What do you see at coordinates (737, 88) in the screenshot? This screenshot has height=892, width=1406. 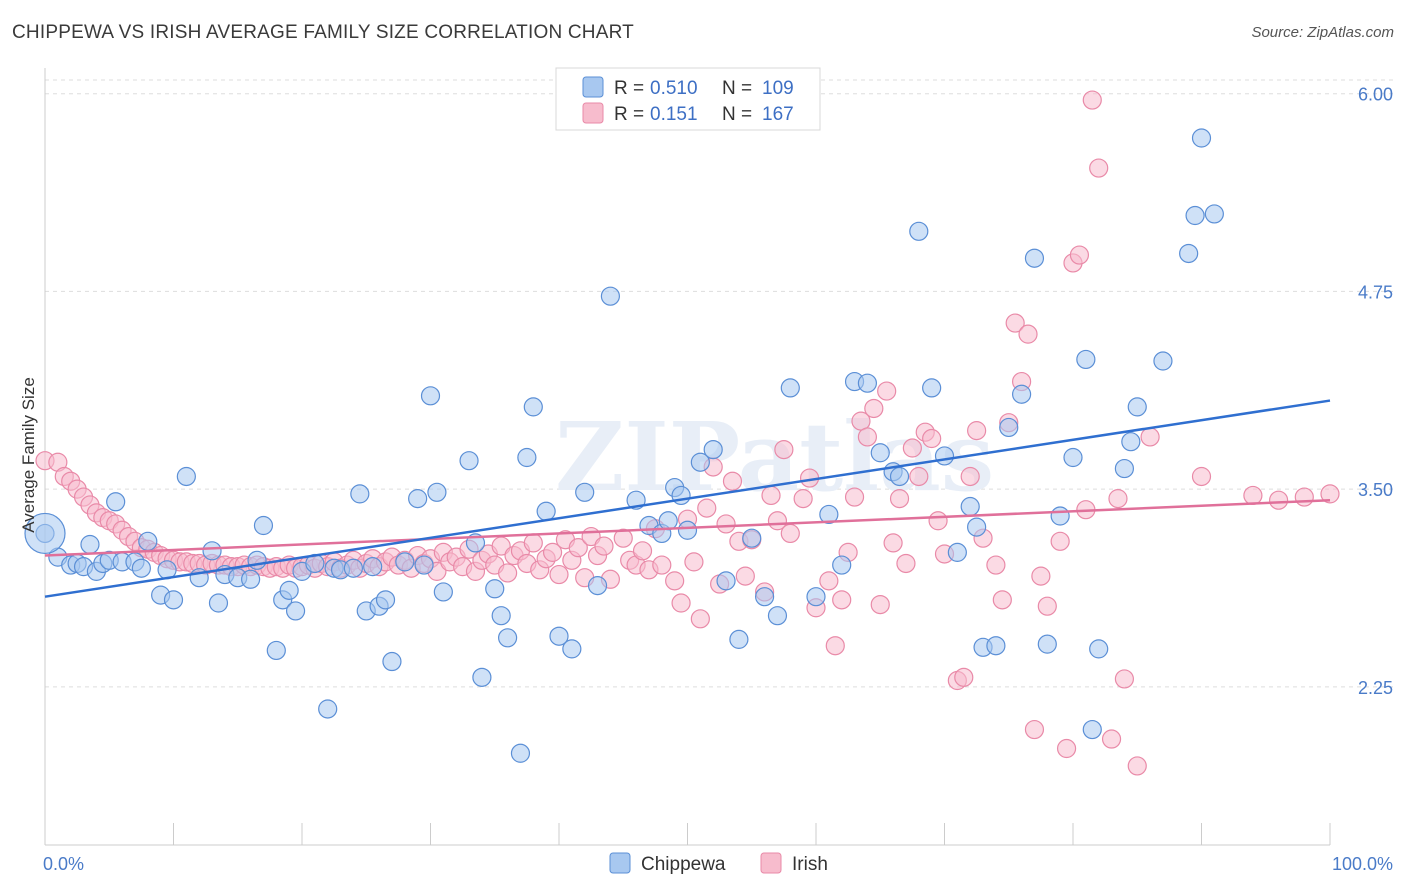 I see `legend-n-label-chippewa: N =` at bounding box center [737, 88].